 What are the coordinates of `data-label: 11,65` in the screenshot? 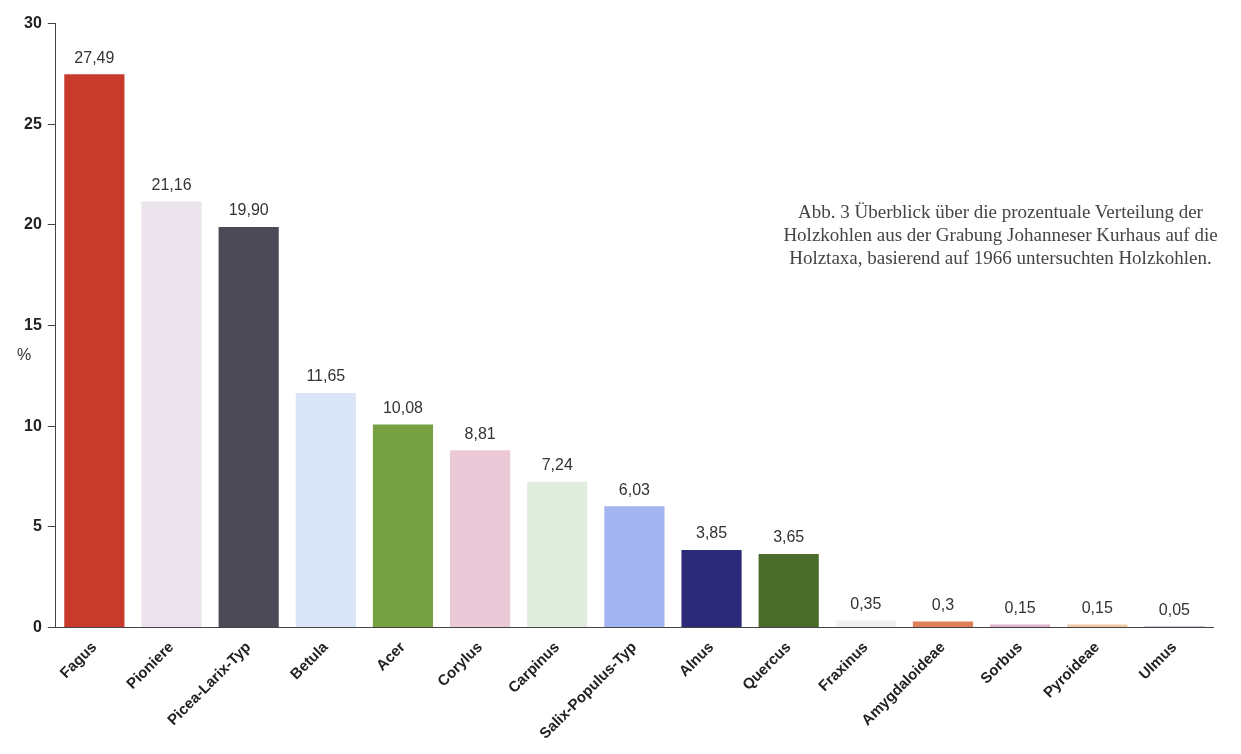 It's located at (326, 376).